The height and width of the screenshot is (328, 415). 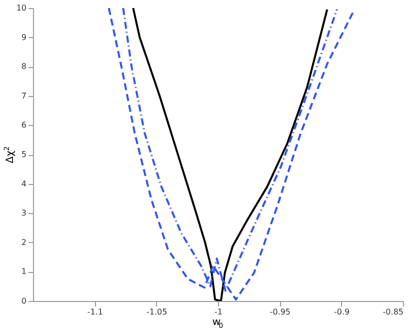 What do you see at coordinates (95, 312) in the screenshot?
I see `x-tick-label: -1.1` at bounding box center [95, 312].